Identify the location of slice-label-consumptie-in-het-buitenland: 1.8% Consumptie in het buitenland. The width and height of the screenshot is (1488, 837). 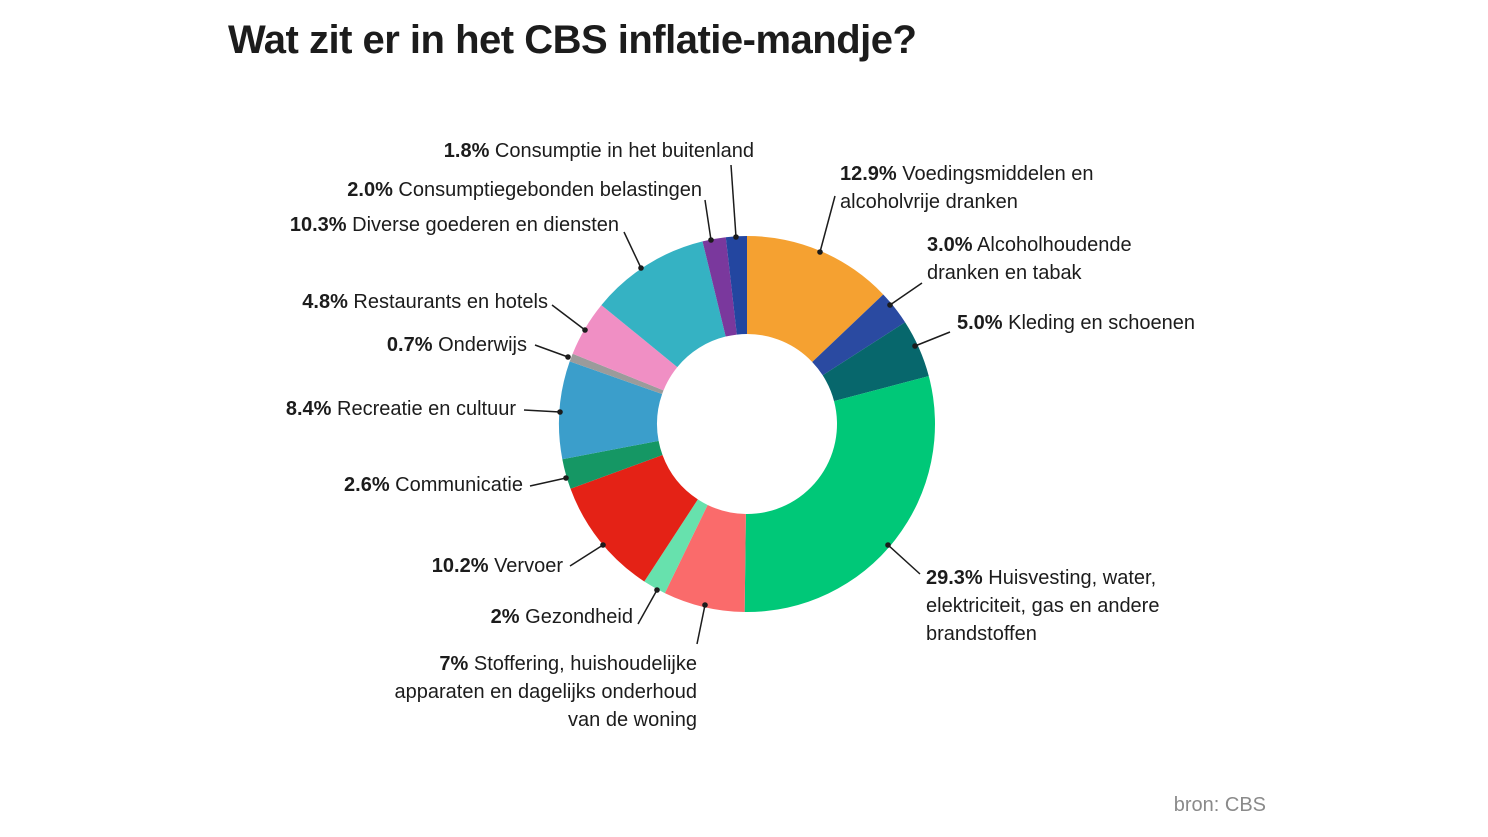
(599, 151).